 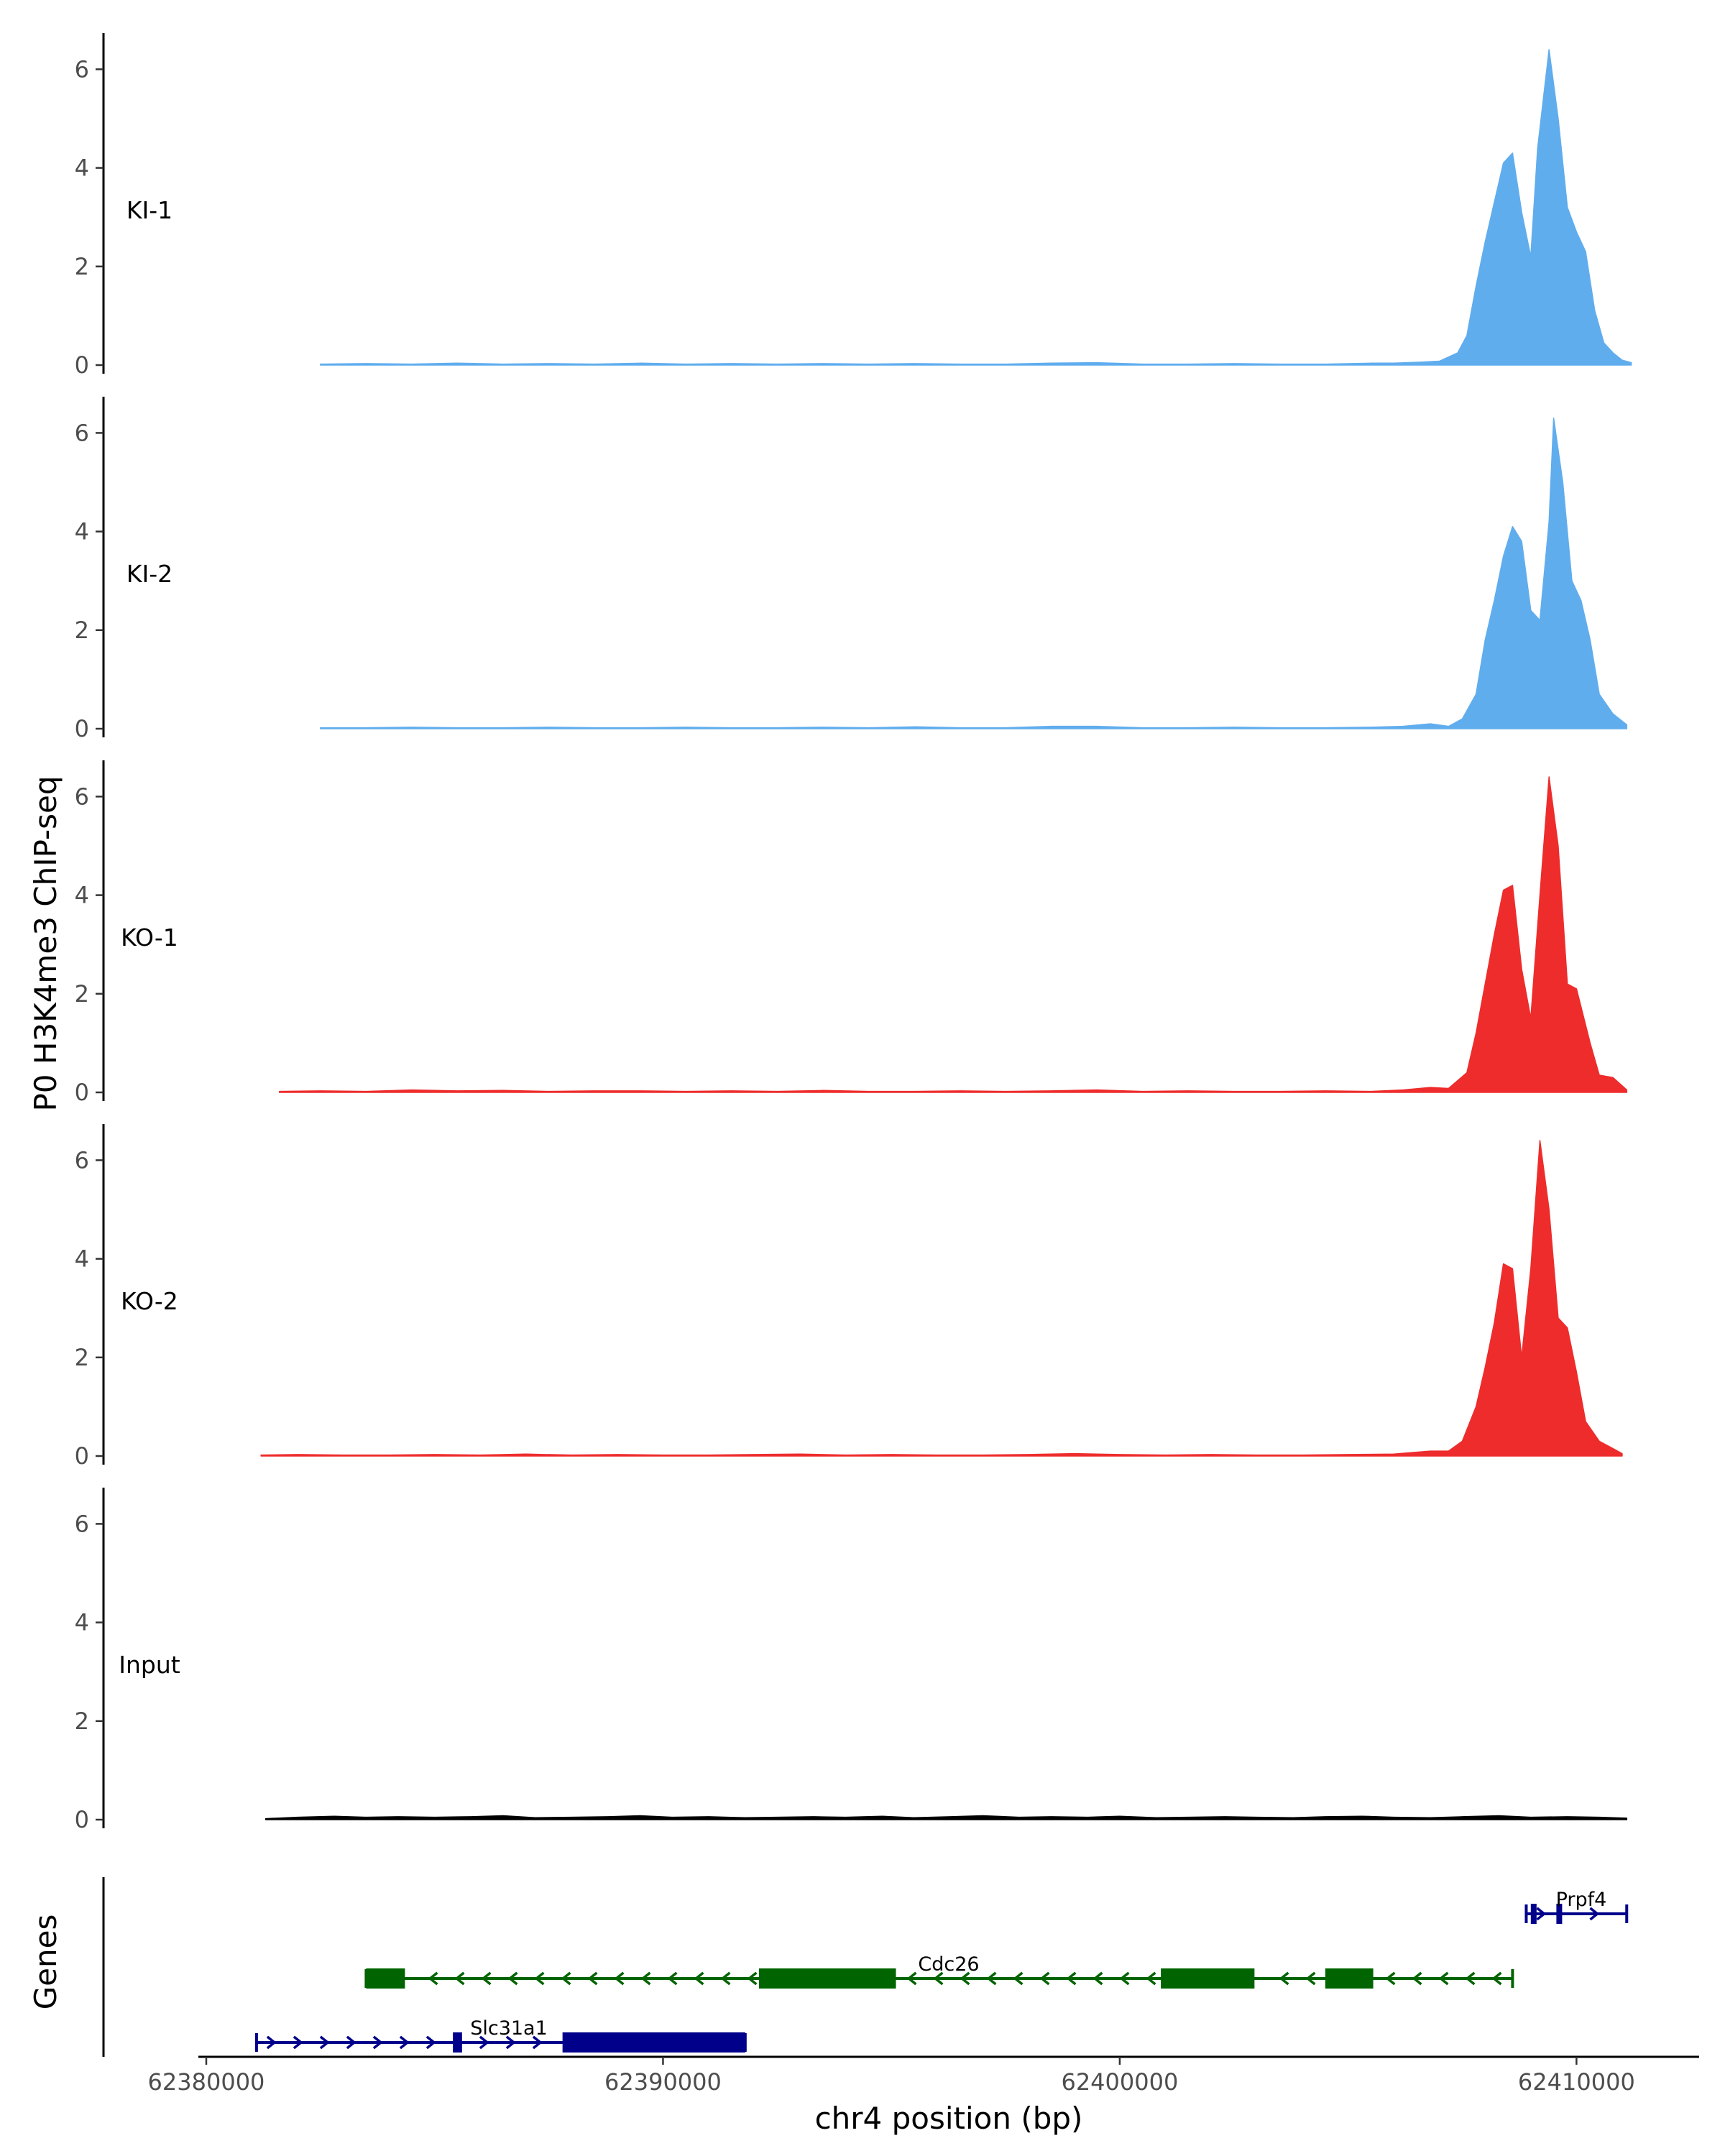 What do you see at coordinates (949, 2118) in the screenshot?
I see `x-axis-title: chr4 position (bp)` at bounding box center [949, 2118].